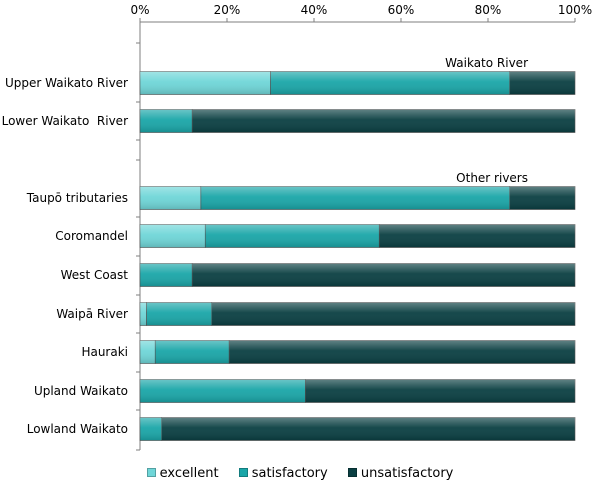 This screenshot has height=486, width=600. Describe the element at coordinates (486, 63) in the screenshot. I see `group-label: Waikato River` at that location.